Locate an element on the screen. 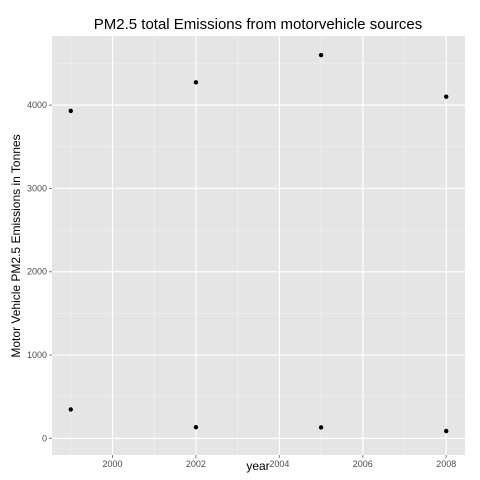  y-tick-label: 2000 is located at coordinates (37, 272).